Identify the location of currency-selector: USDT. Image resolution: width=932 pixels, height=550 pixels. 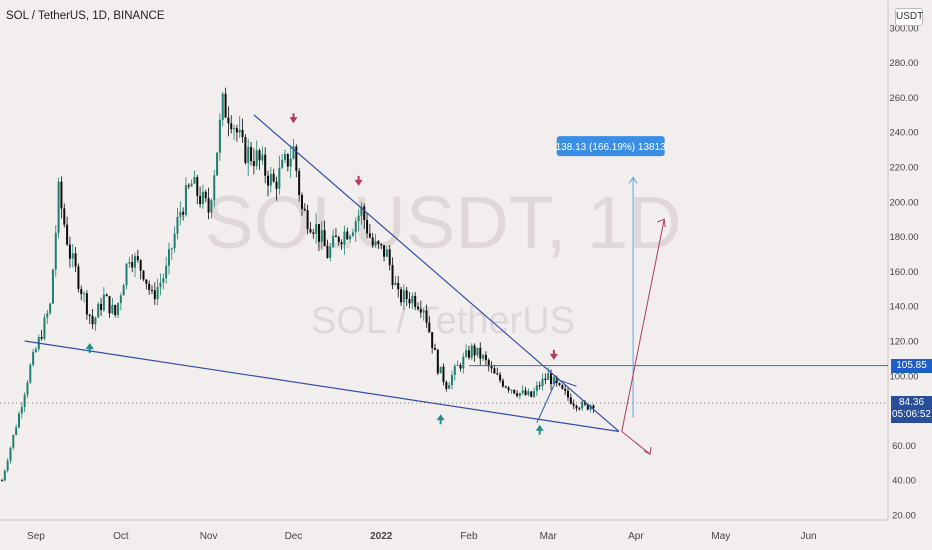
(909, 17).